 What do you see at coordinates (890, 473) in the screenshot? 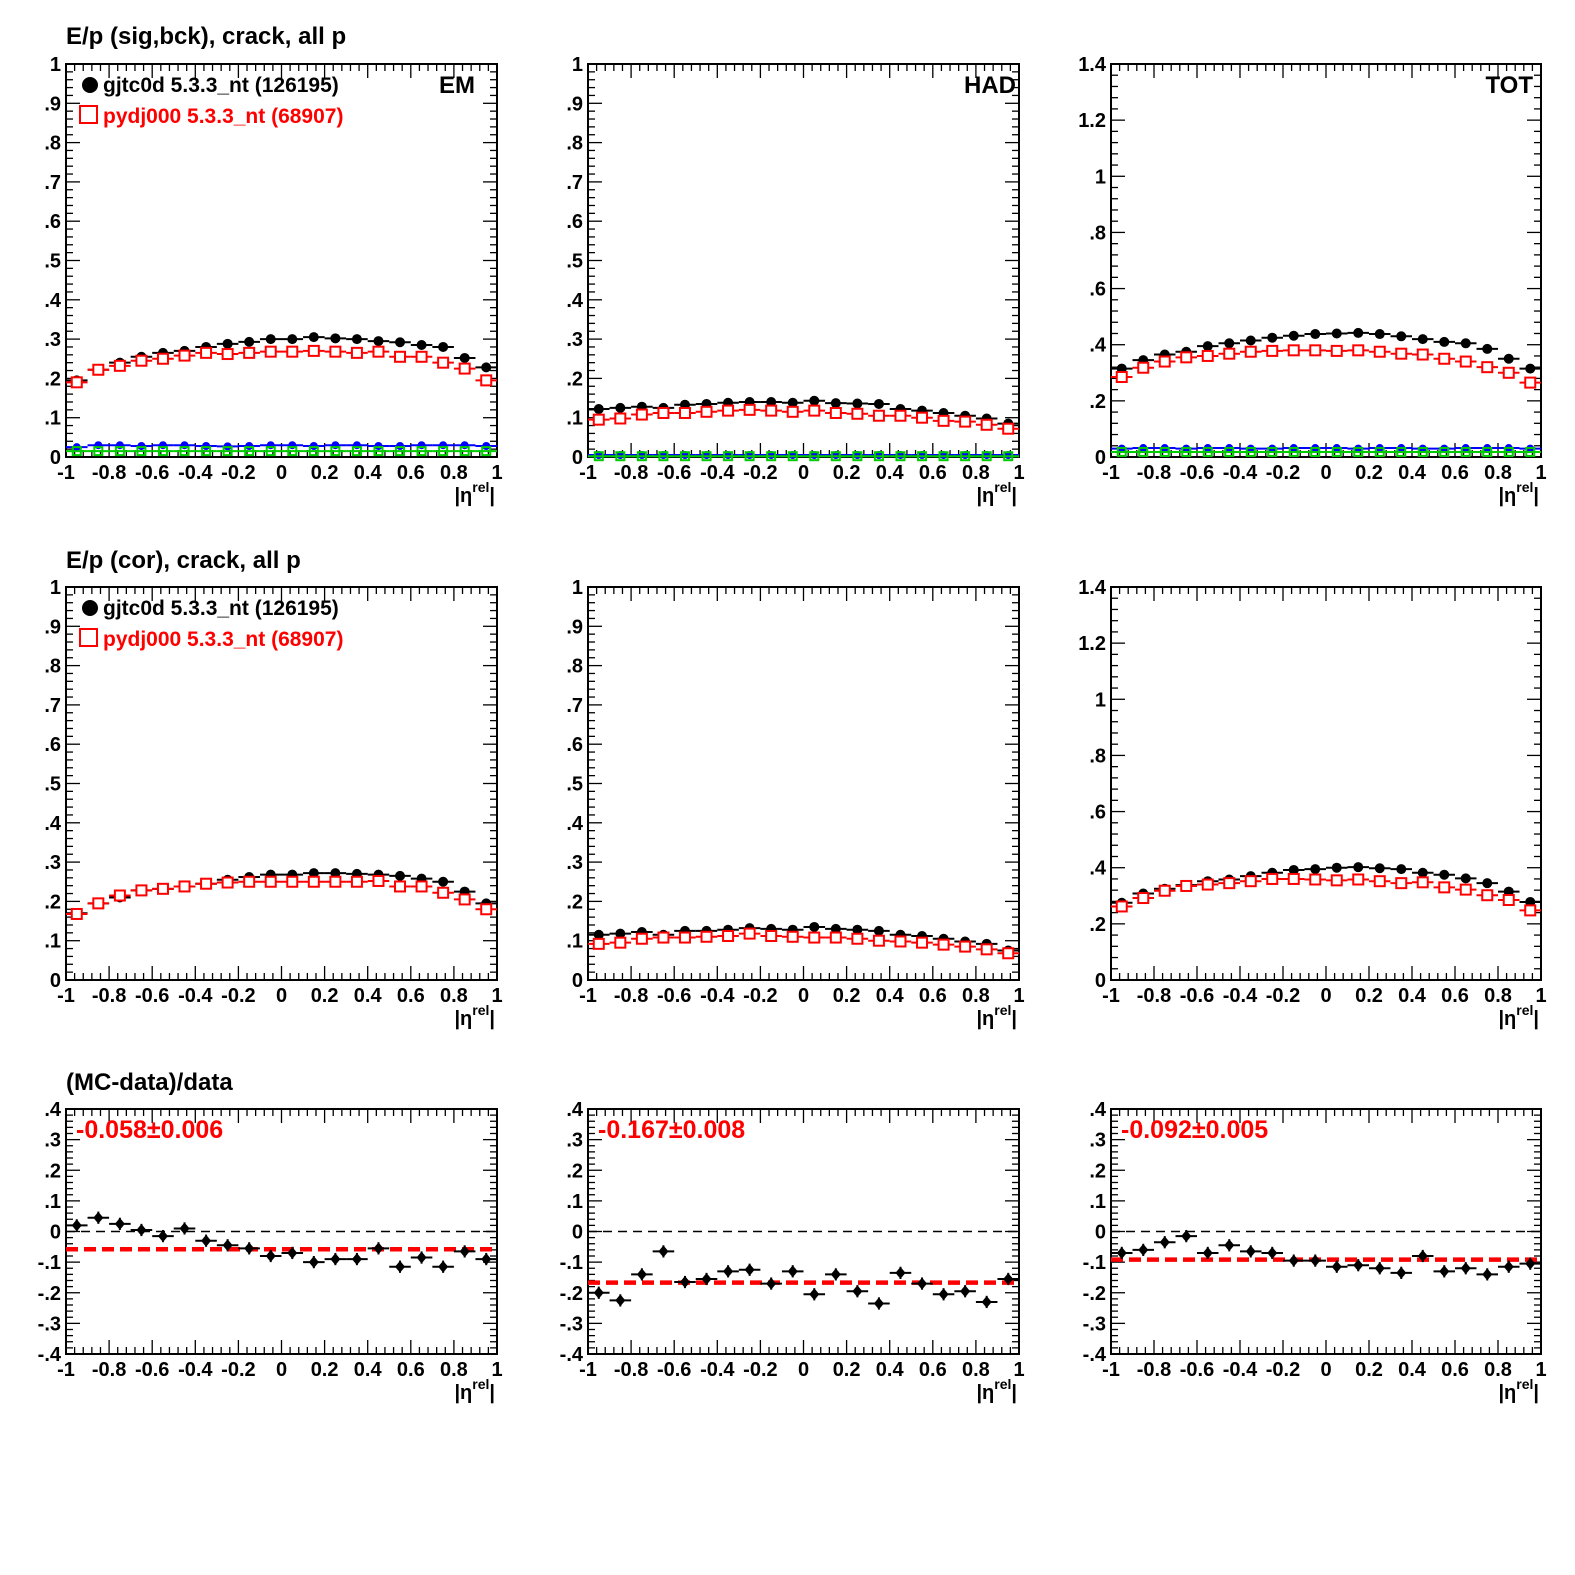
I see `x-tick-label: 0.4` at bounding box center [890, 473].